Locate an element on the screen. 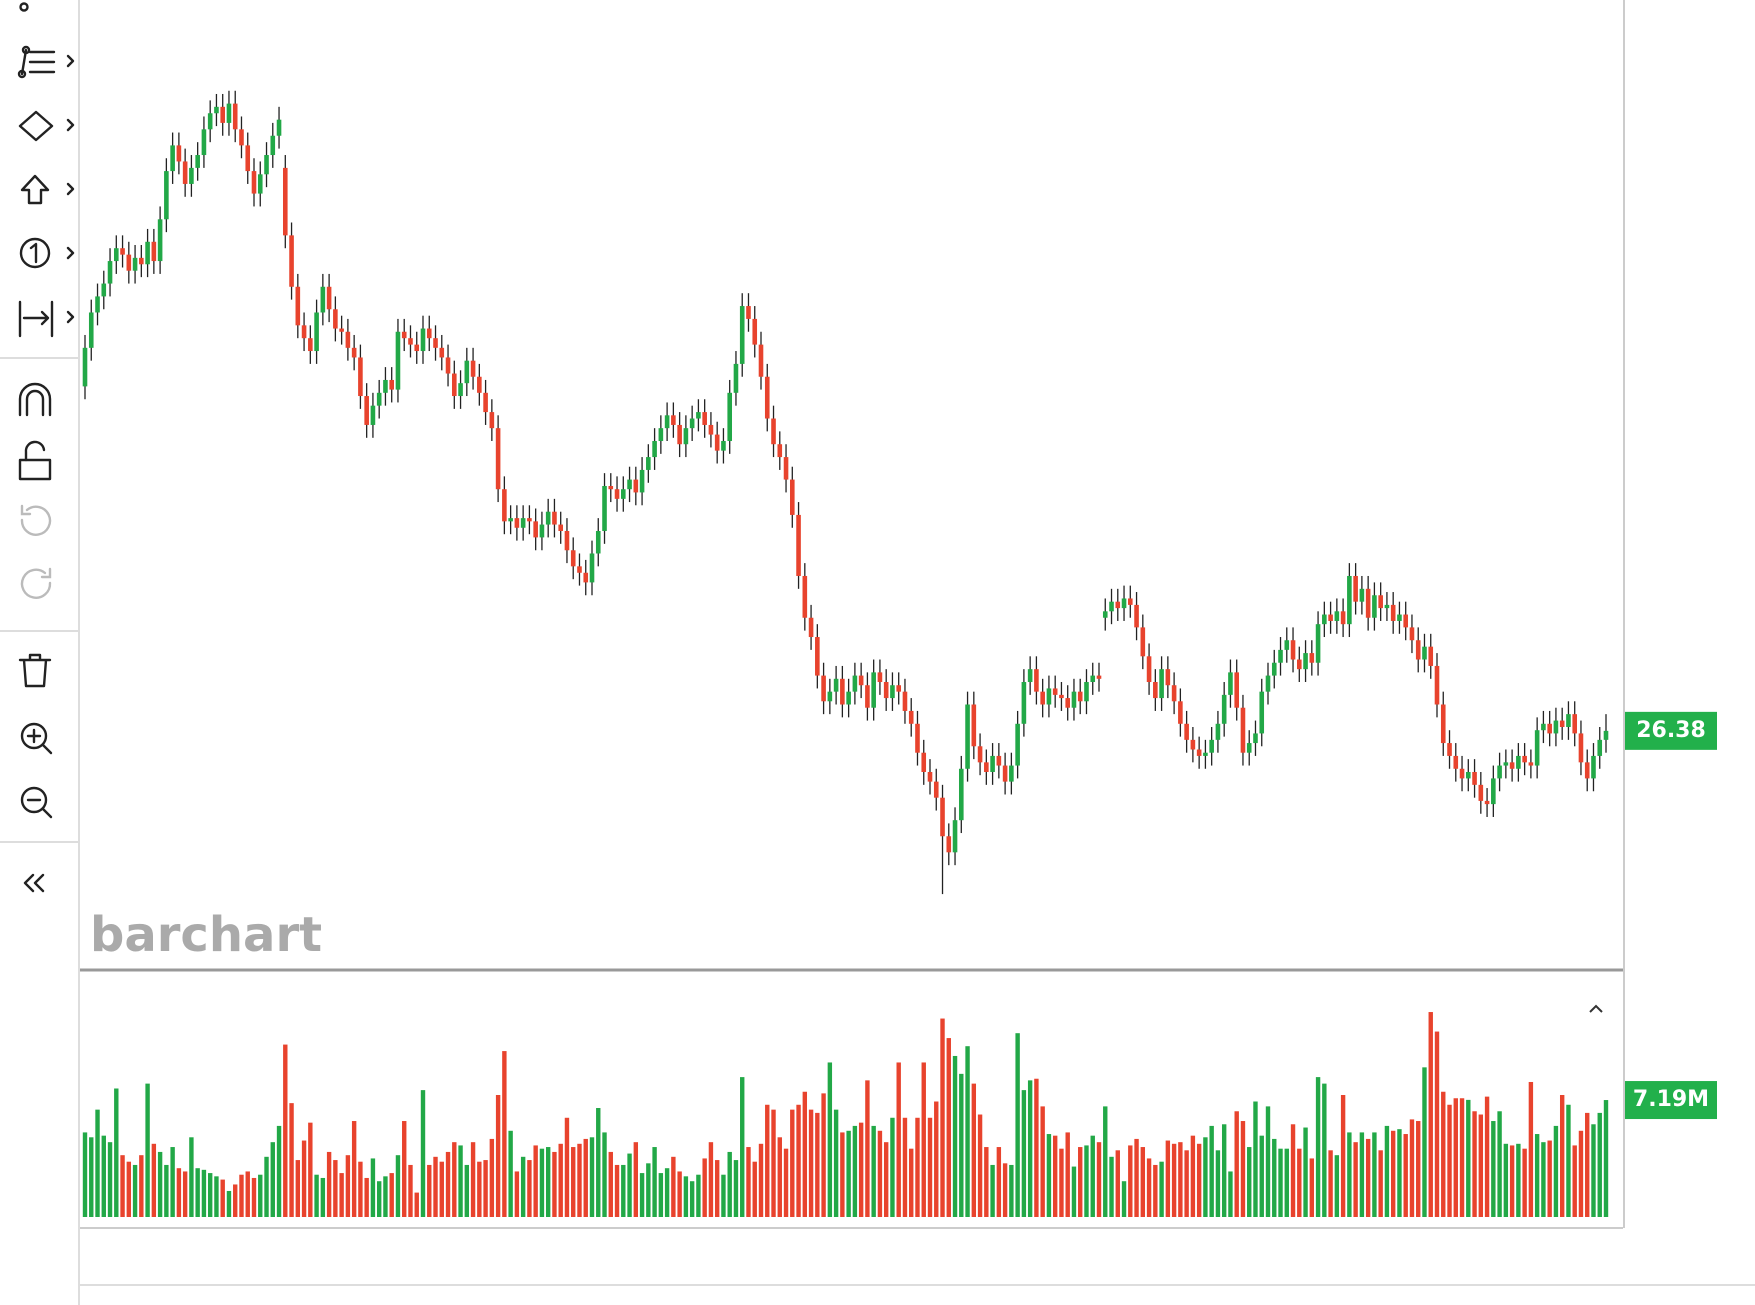 The width and height of the screenshot is (1755, 1305). watermark: barchart is located at coordinates (206, 935).